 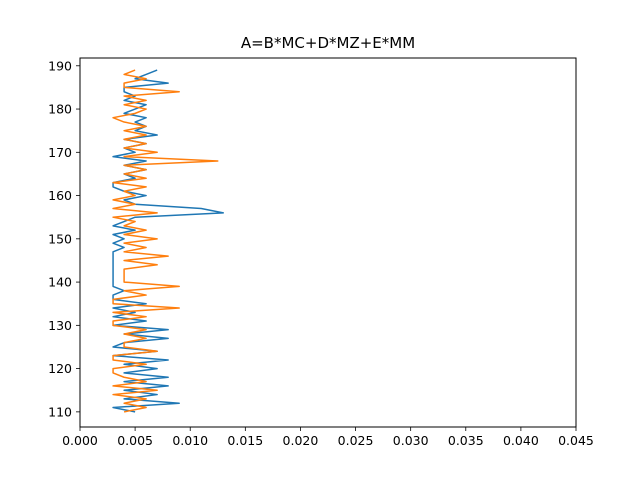 I want to click on chart-title: A=B*MC+D*MZ+E*MM, so click(x=328, y=43).